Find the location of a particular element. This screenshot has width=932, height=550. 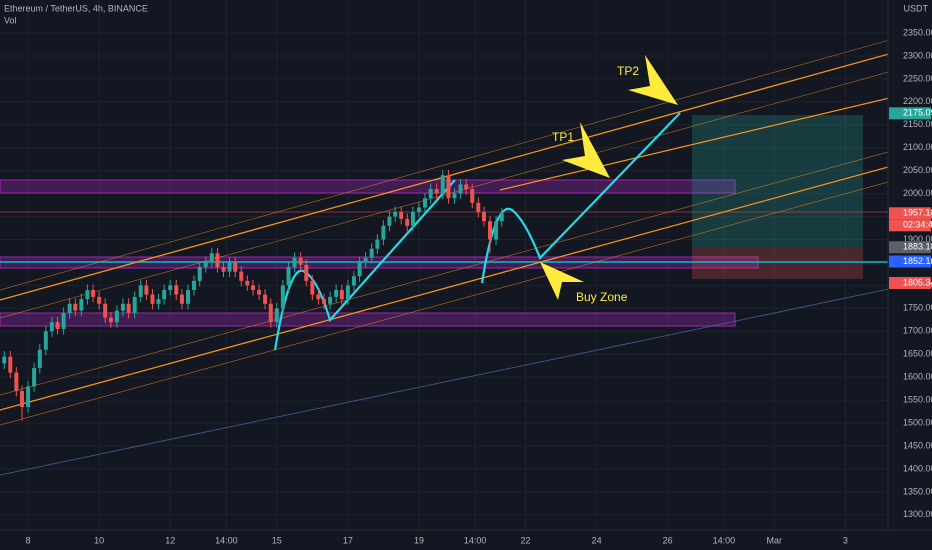

y-tick-label: 2150.00 is located at coordinates (917, 124).